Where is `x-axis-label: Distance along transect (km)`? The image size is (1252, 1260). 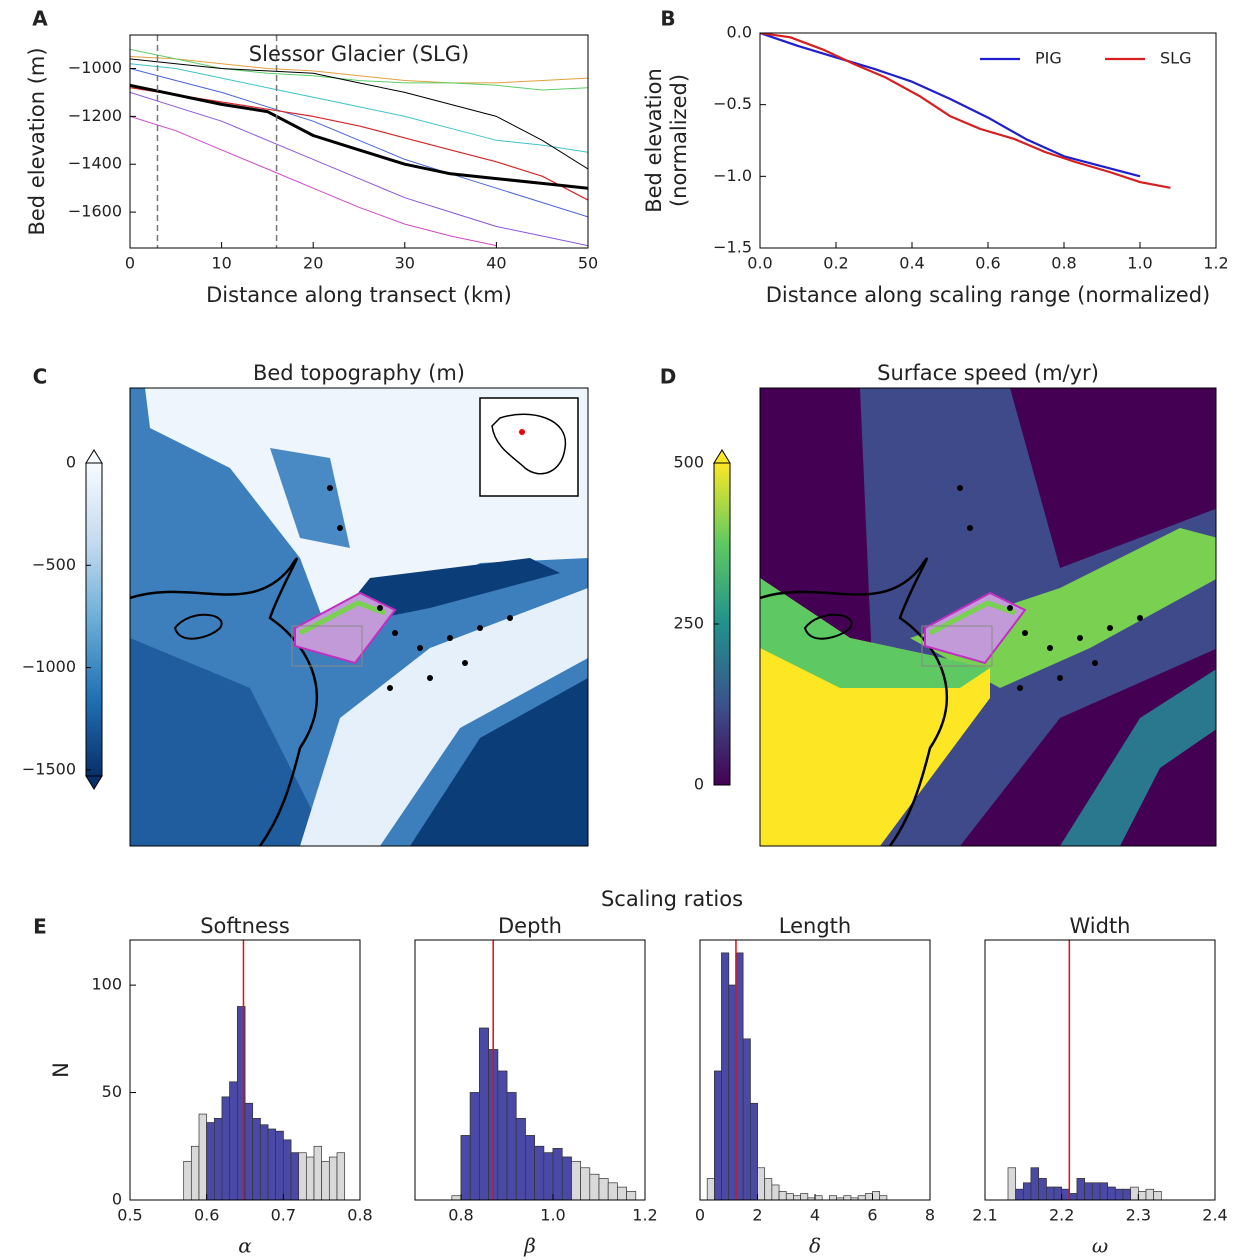
x-axis-label: Distance along transect (km) is located at coordinates (359, 295).